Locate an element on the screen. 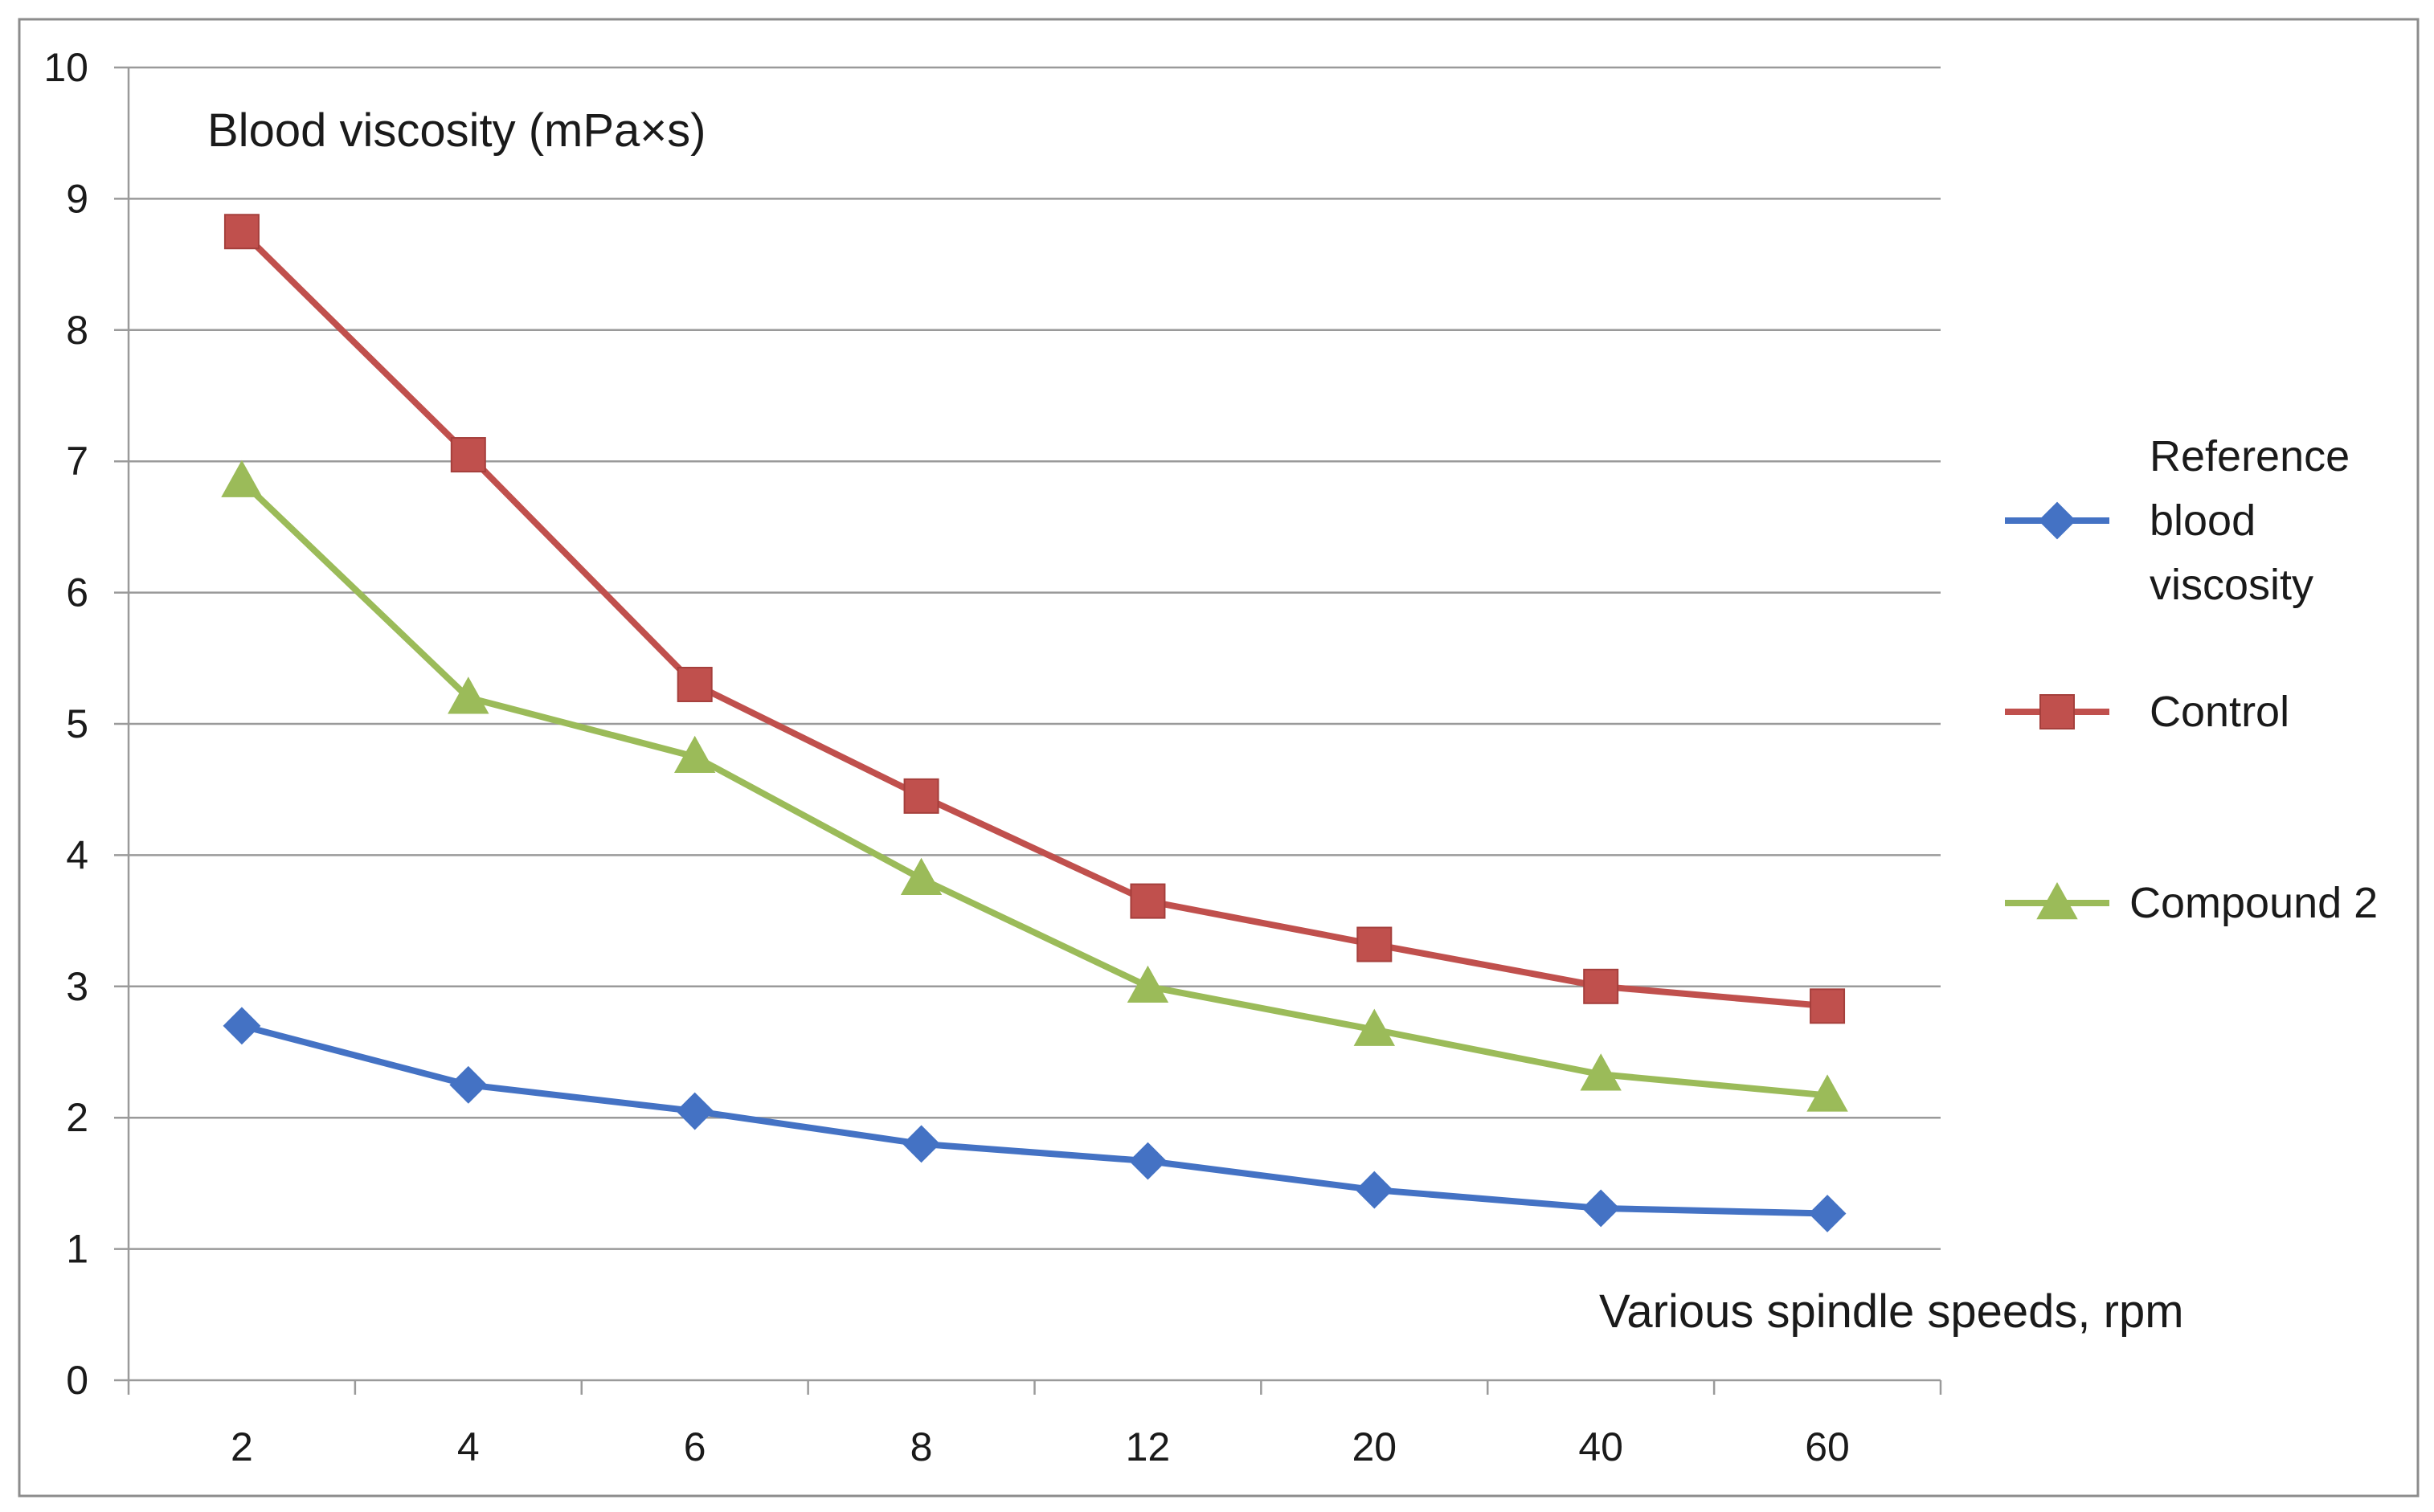 Image resolution: width=2434 pixels, height=1512 pixels. legend-item-control: Control is located at coordinates (2147, 712).